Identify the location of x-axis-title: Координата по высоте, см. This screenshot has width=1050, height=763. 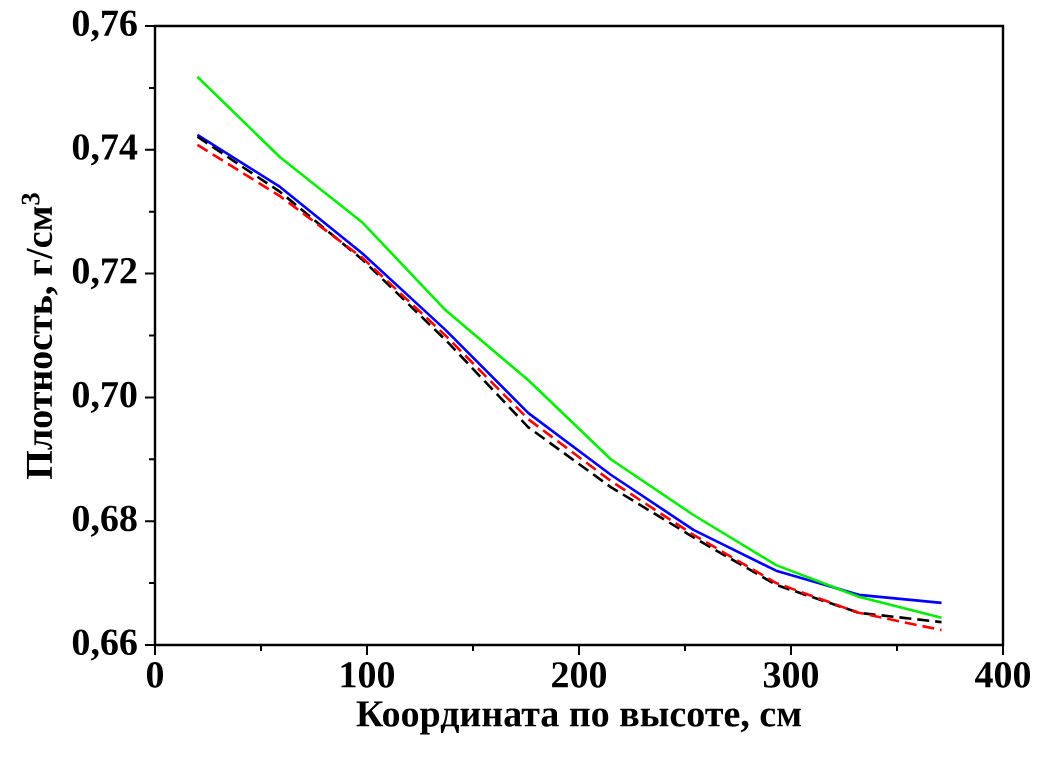
(578, 718).